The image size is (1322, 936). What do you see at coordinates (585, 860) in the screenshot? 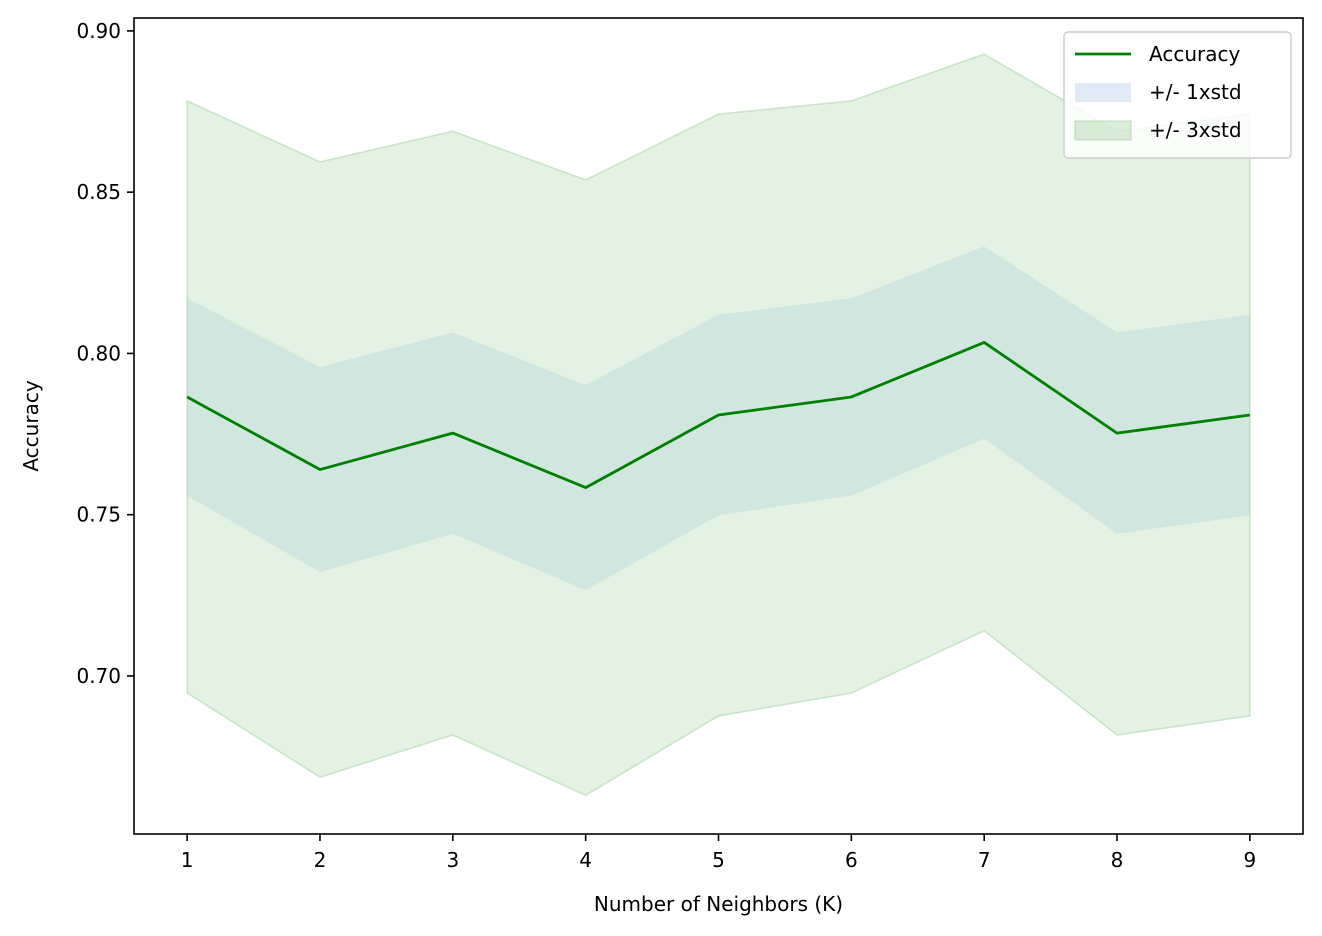
I see `x-tick-label: 4` at bounding box center [585, 860].